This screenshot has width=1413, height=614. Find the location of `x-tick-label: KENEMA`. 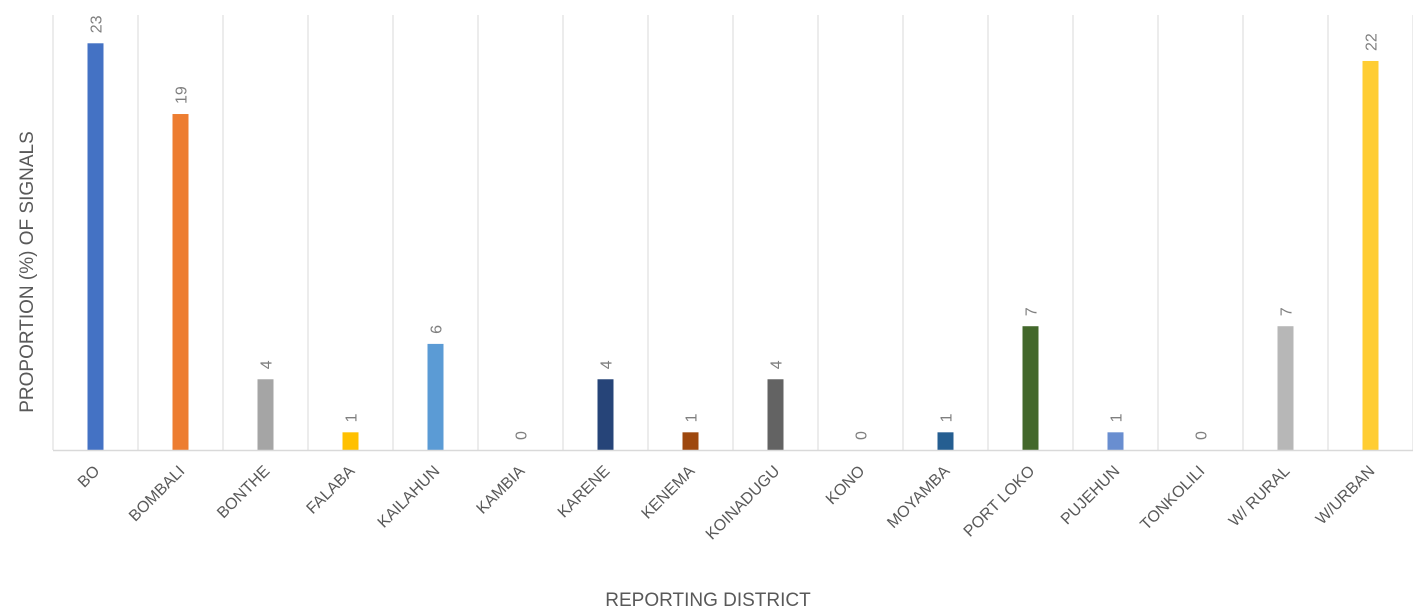

x-tick-label: KENEMA is located at coordinates (669, 493).